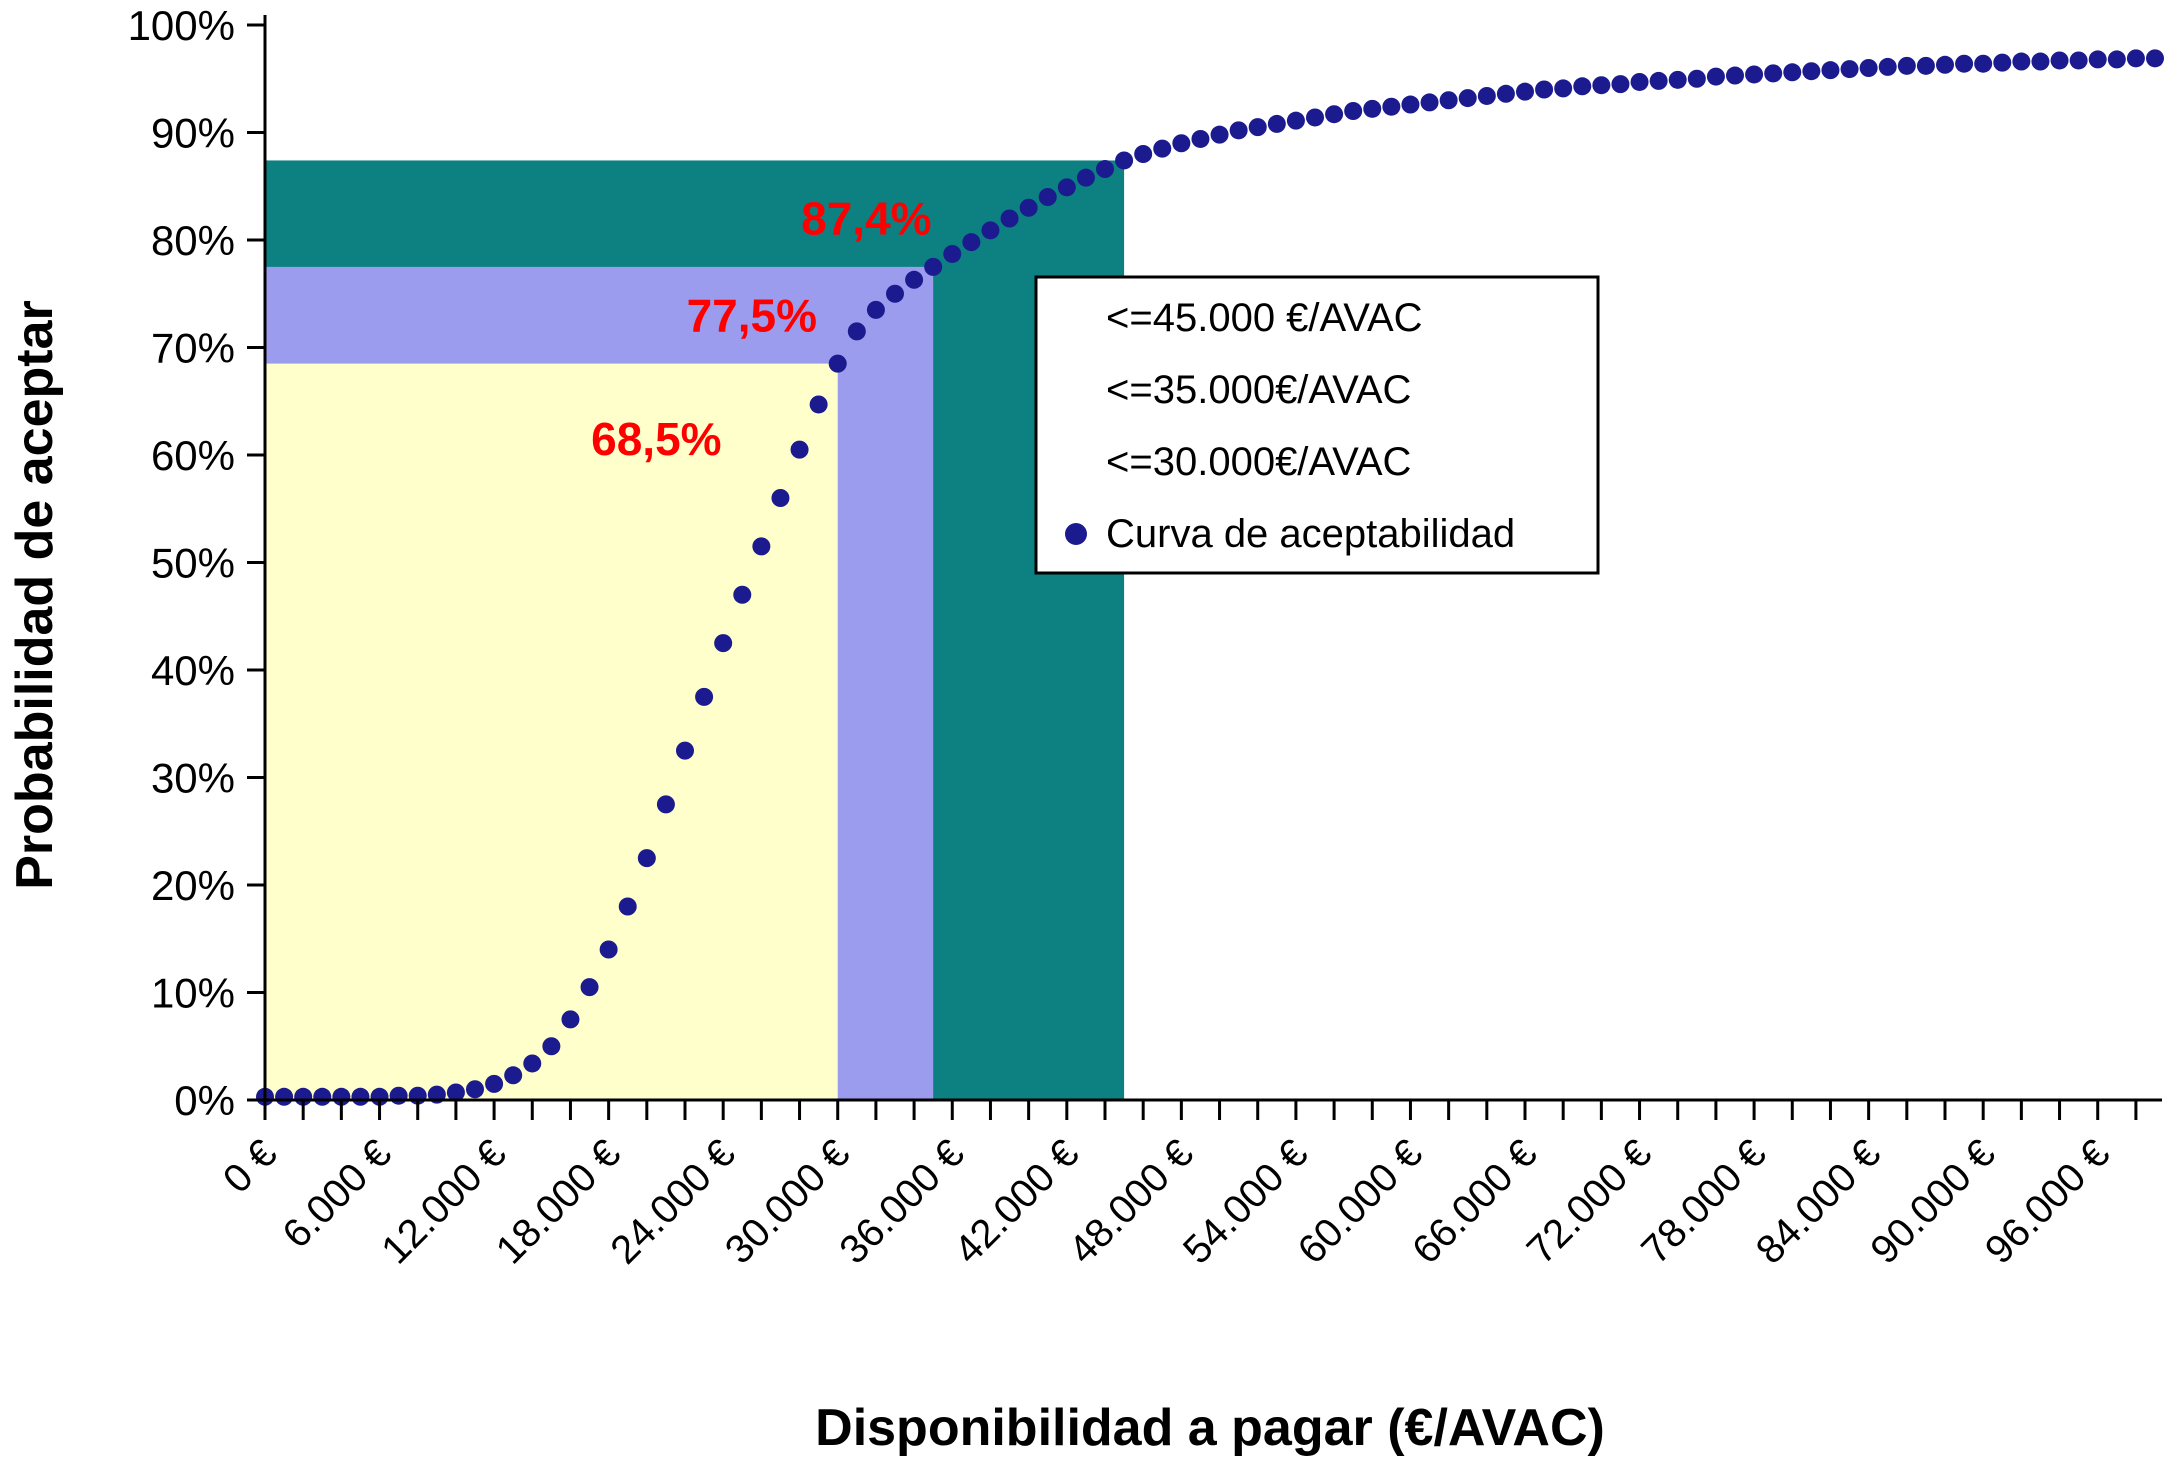 This screenshot has height=1481, width=2167. I want to click on x-axis-title: Disponibilidad a pagar (€/AVAC), so click(1210, 1428).